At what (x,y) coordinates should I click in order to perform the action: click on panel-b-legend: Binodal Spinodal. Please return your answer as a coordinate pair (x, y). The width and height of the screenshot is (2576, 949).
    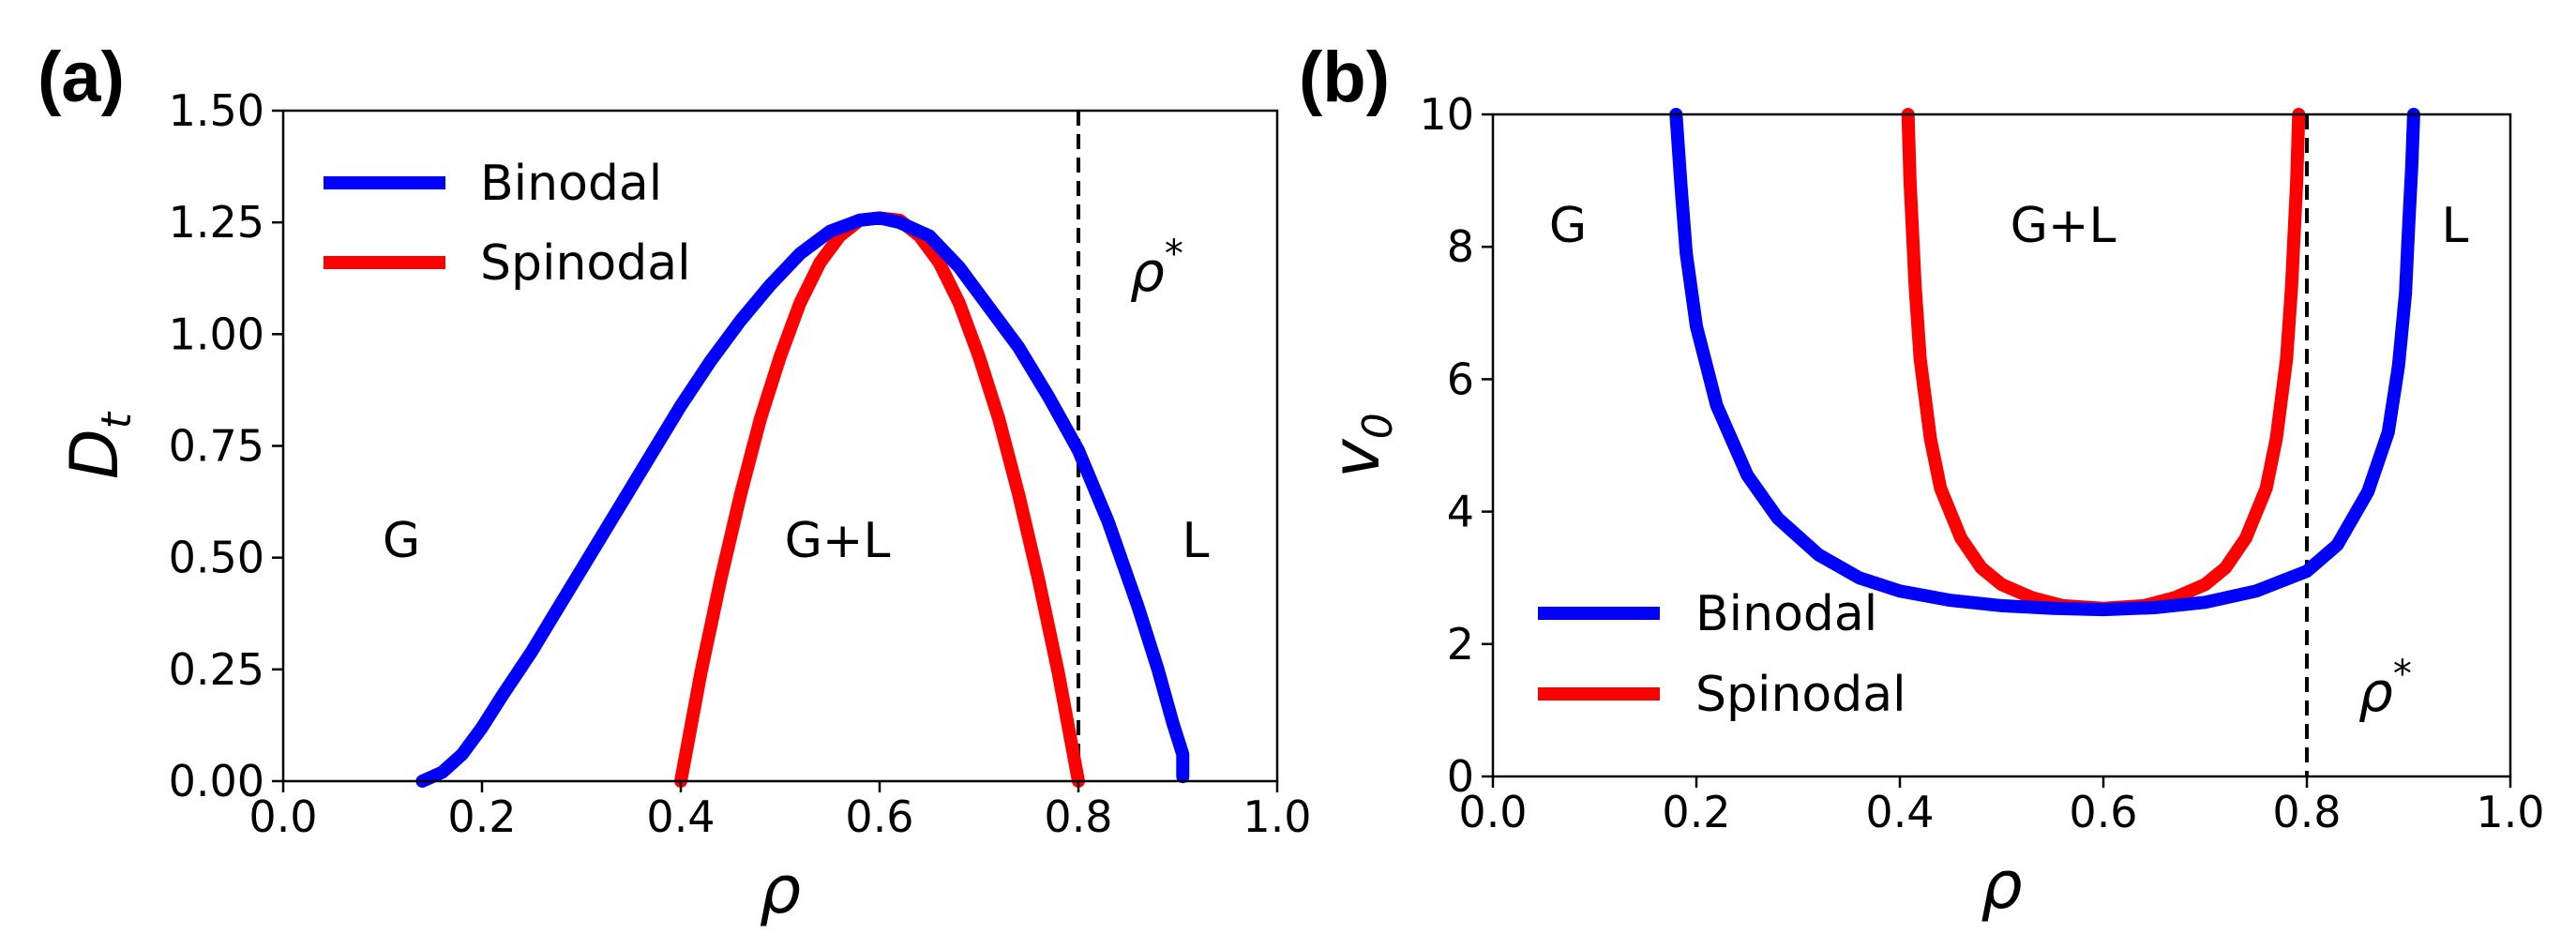
    Looking at the image, I should click on (1722, 655).